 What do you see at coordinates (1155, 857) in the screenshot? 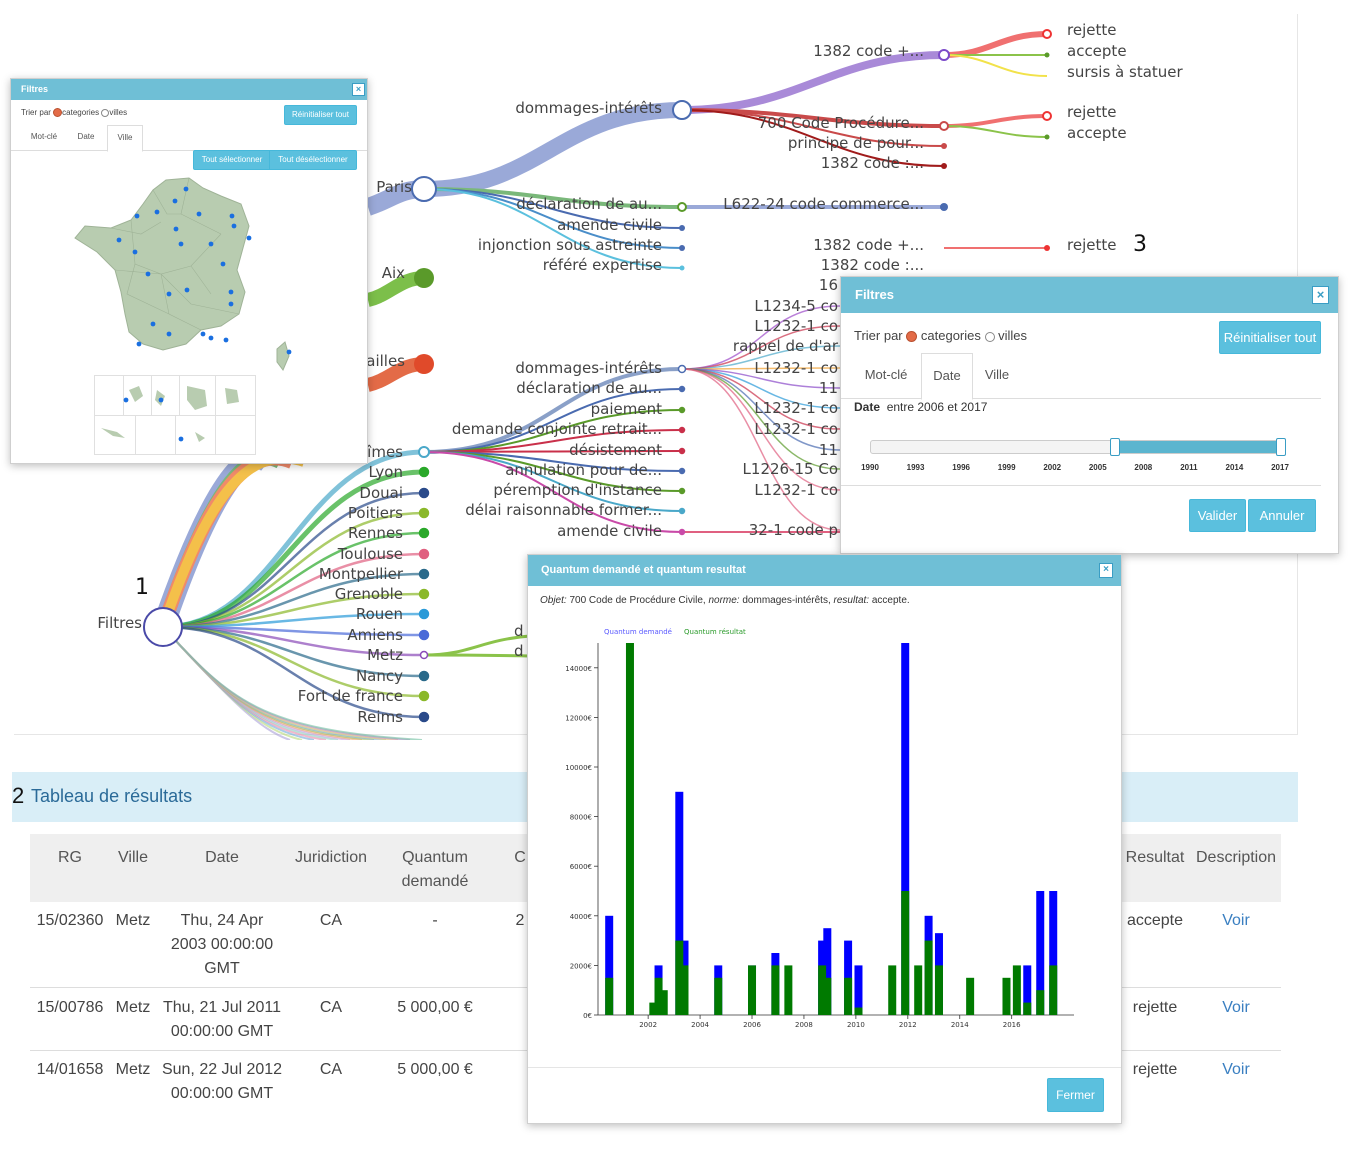
I see `col-resultat: Resultat` at bounding box center [1155, 857].